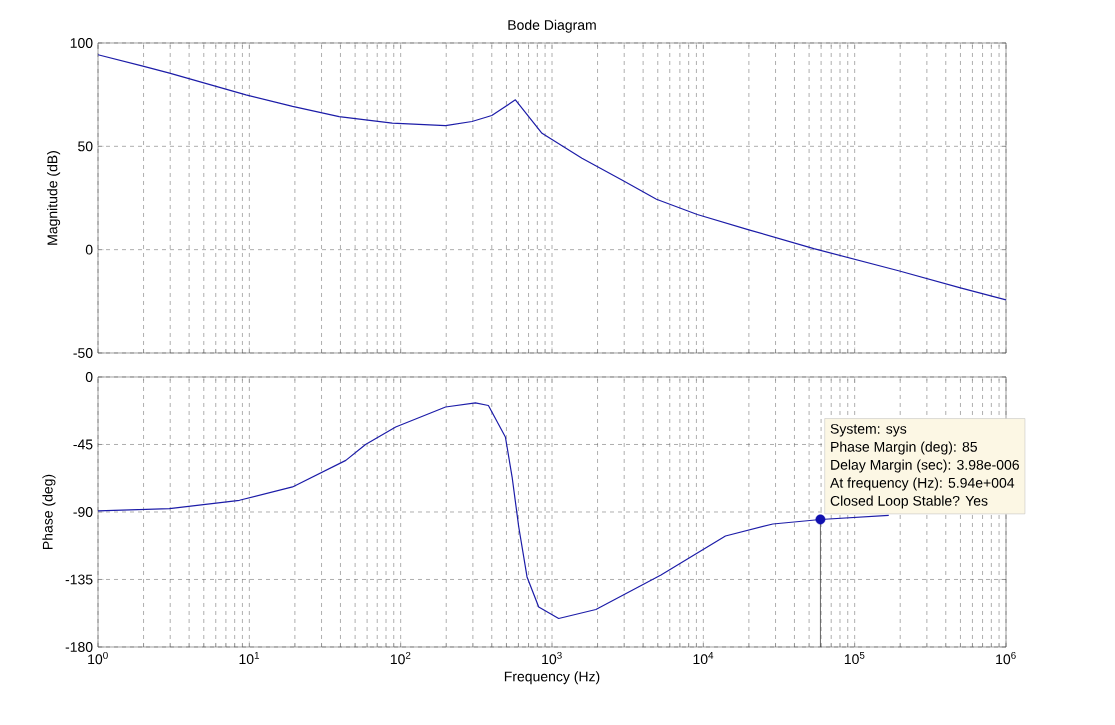  I want to click on x-tick-label: 10$^{0}$, so click(98, 658).